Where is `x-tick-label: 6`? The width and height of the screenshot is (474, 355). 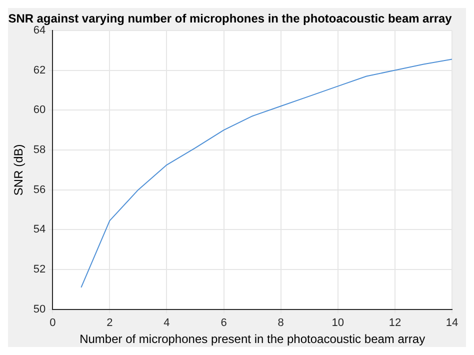
x-tick-label: 6 is located at coordinates (223, 323).